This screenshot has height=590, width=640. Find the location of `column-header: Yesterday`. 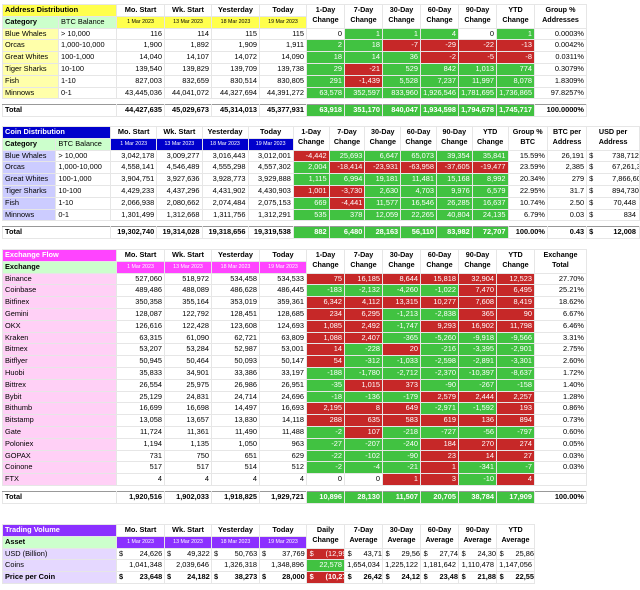

column-header: Yesterday is located at coordinates (235, 255).